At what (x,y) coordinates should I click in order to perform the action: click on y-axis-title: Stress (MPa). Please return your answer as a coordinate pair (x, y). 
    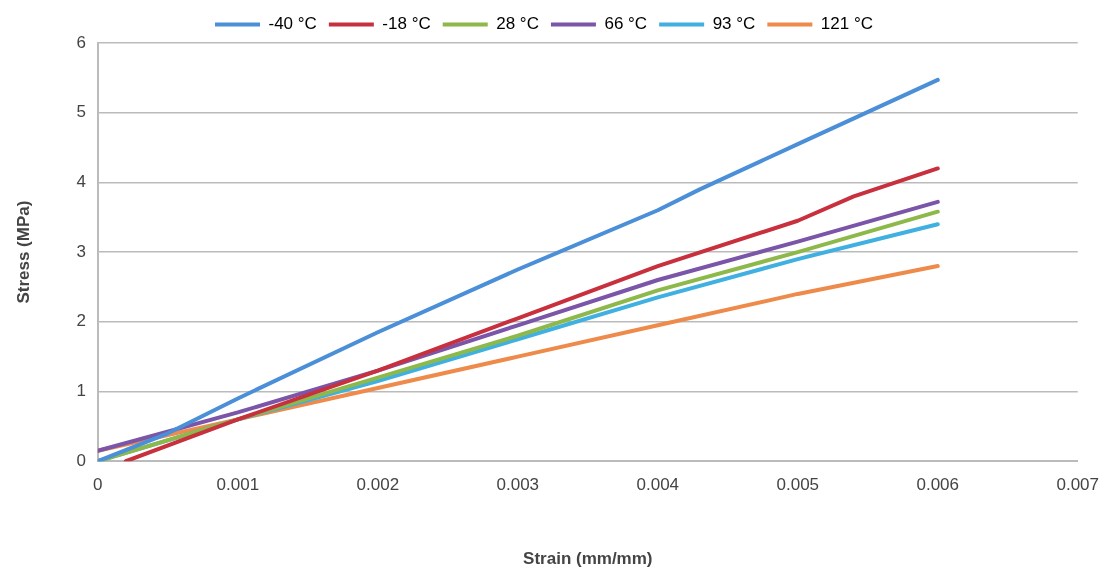
    Looking at the image, I should click on (23, 252).